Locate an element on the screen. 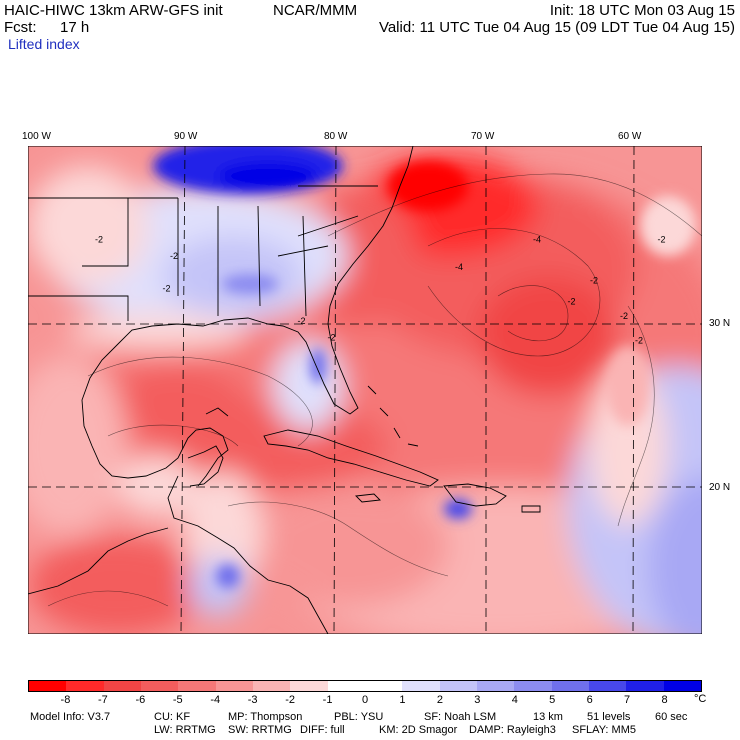 The image size is (740, 740). resolution: 13 km is located at coordinates (548, 717).